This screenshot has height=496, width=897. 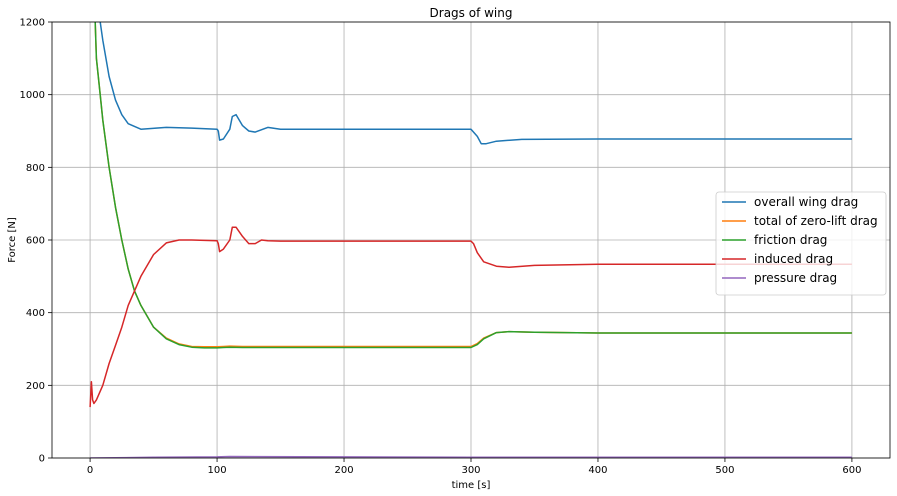 What do you see at coordinates (35, 241) in the screenshot?
I see `y-tick-label: 600` at bounding box center [35, 241].